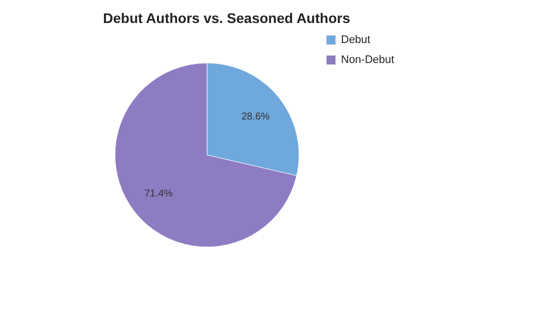 Image resolution: width=540 pixels, height=334 pixels. What do you see at coordinates (226, 18) in the screenshot?
I see `chart-title: Debut Authors vs. Seasoned Authors` at bounding box center [226, 18].